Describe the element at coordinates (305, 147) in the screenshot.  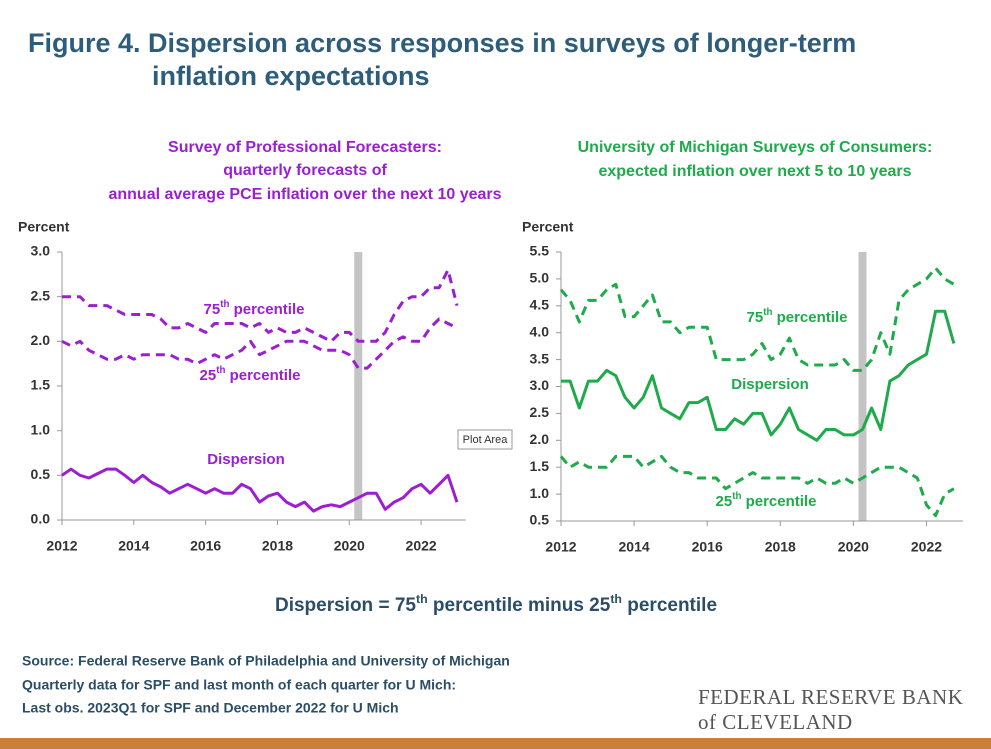
I see `chart-title: Survey of Professional Forecasters:` at that location.